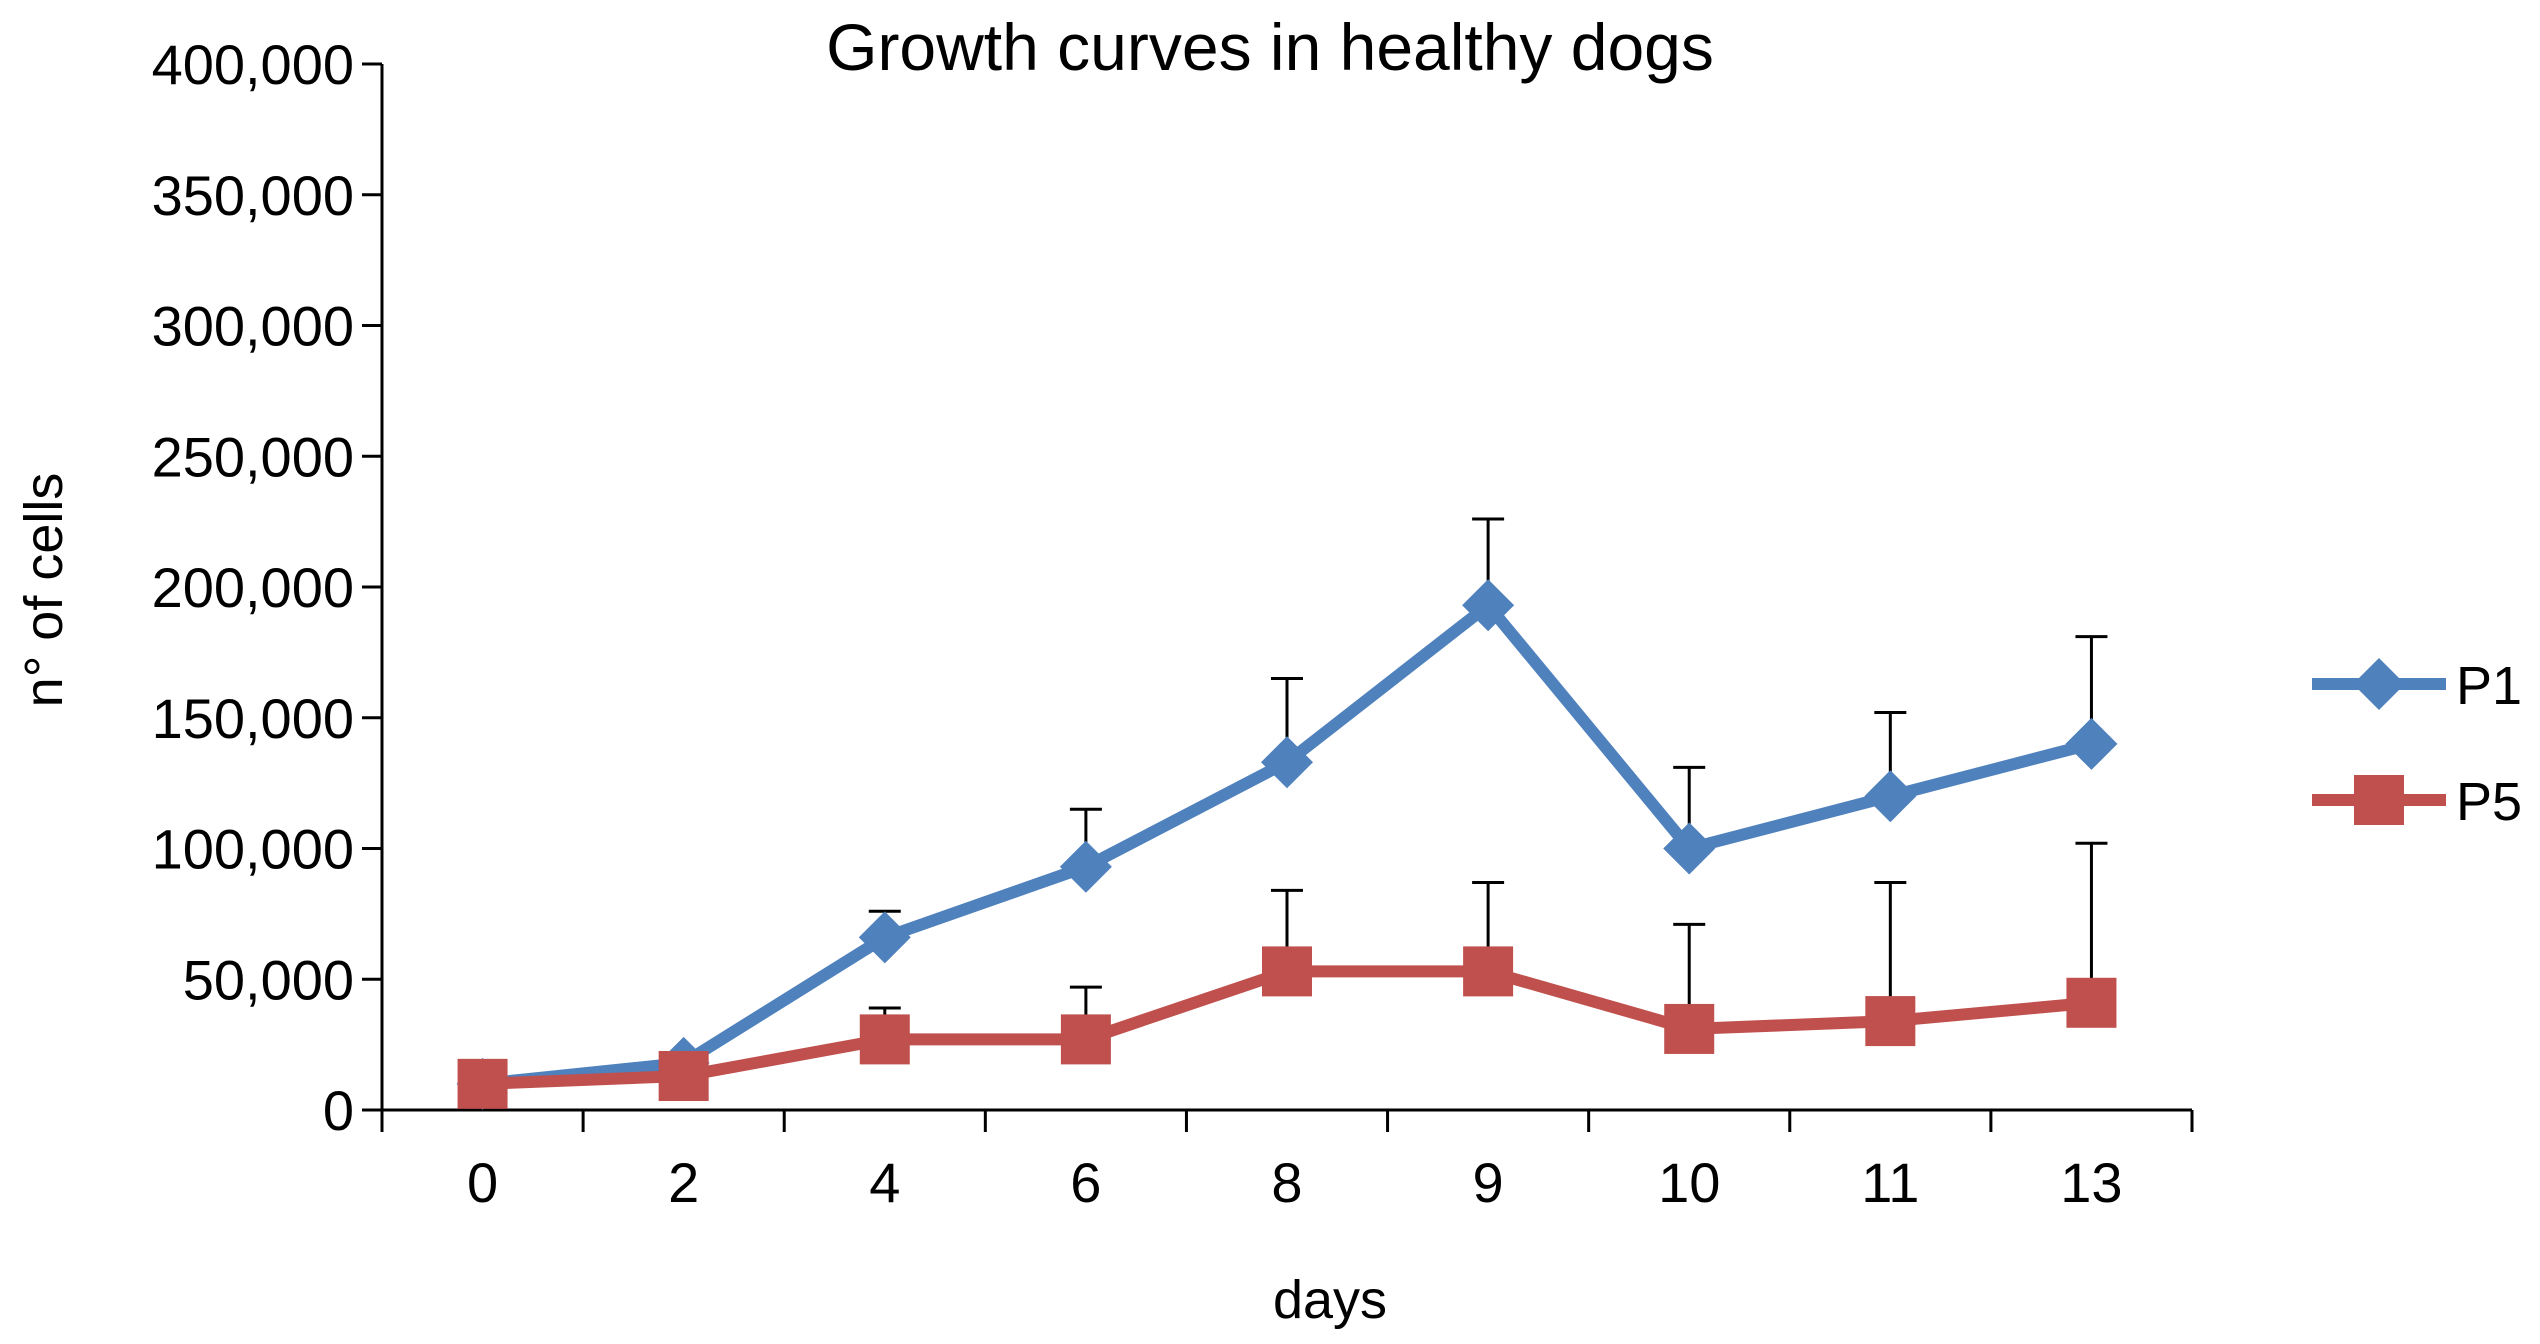 Image resolution: width=2540 pixels, height=1344 pixels. I want to click on x-tick-label: 6, so click(1085, 1182).